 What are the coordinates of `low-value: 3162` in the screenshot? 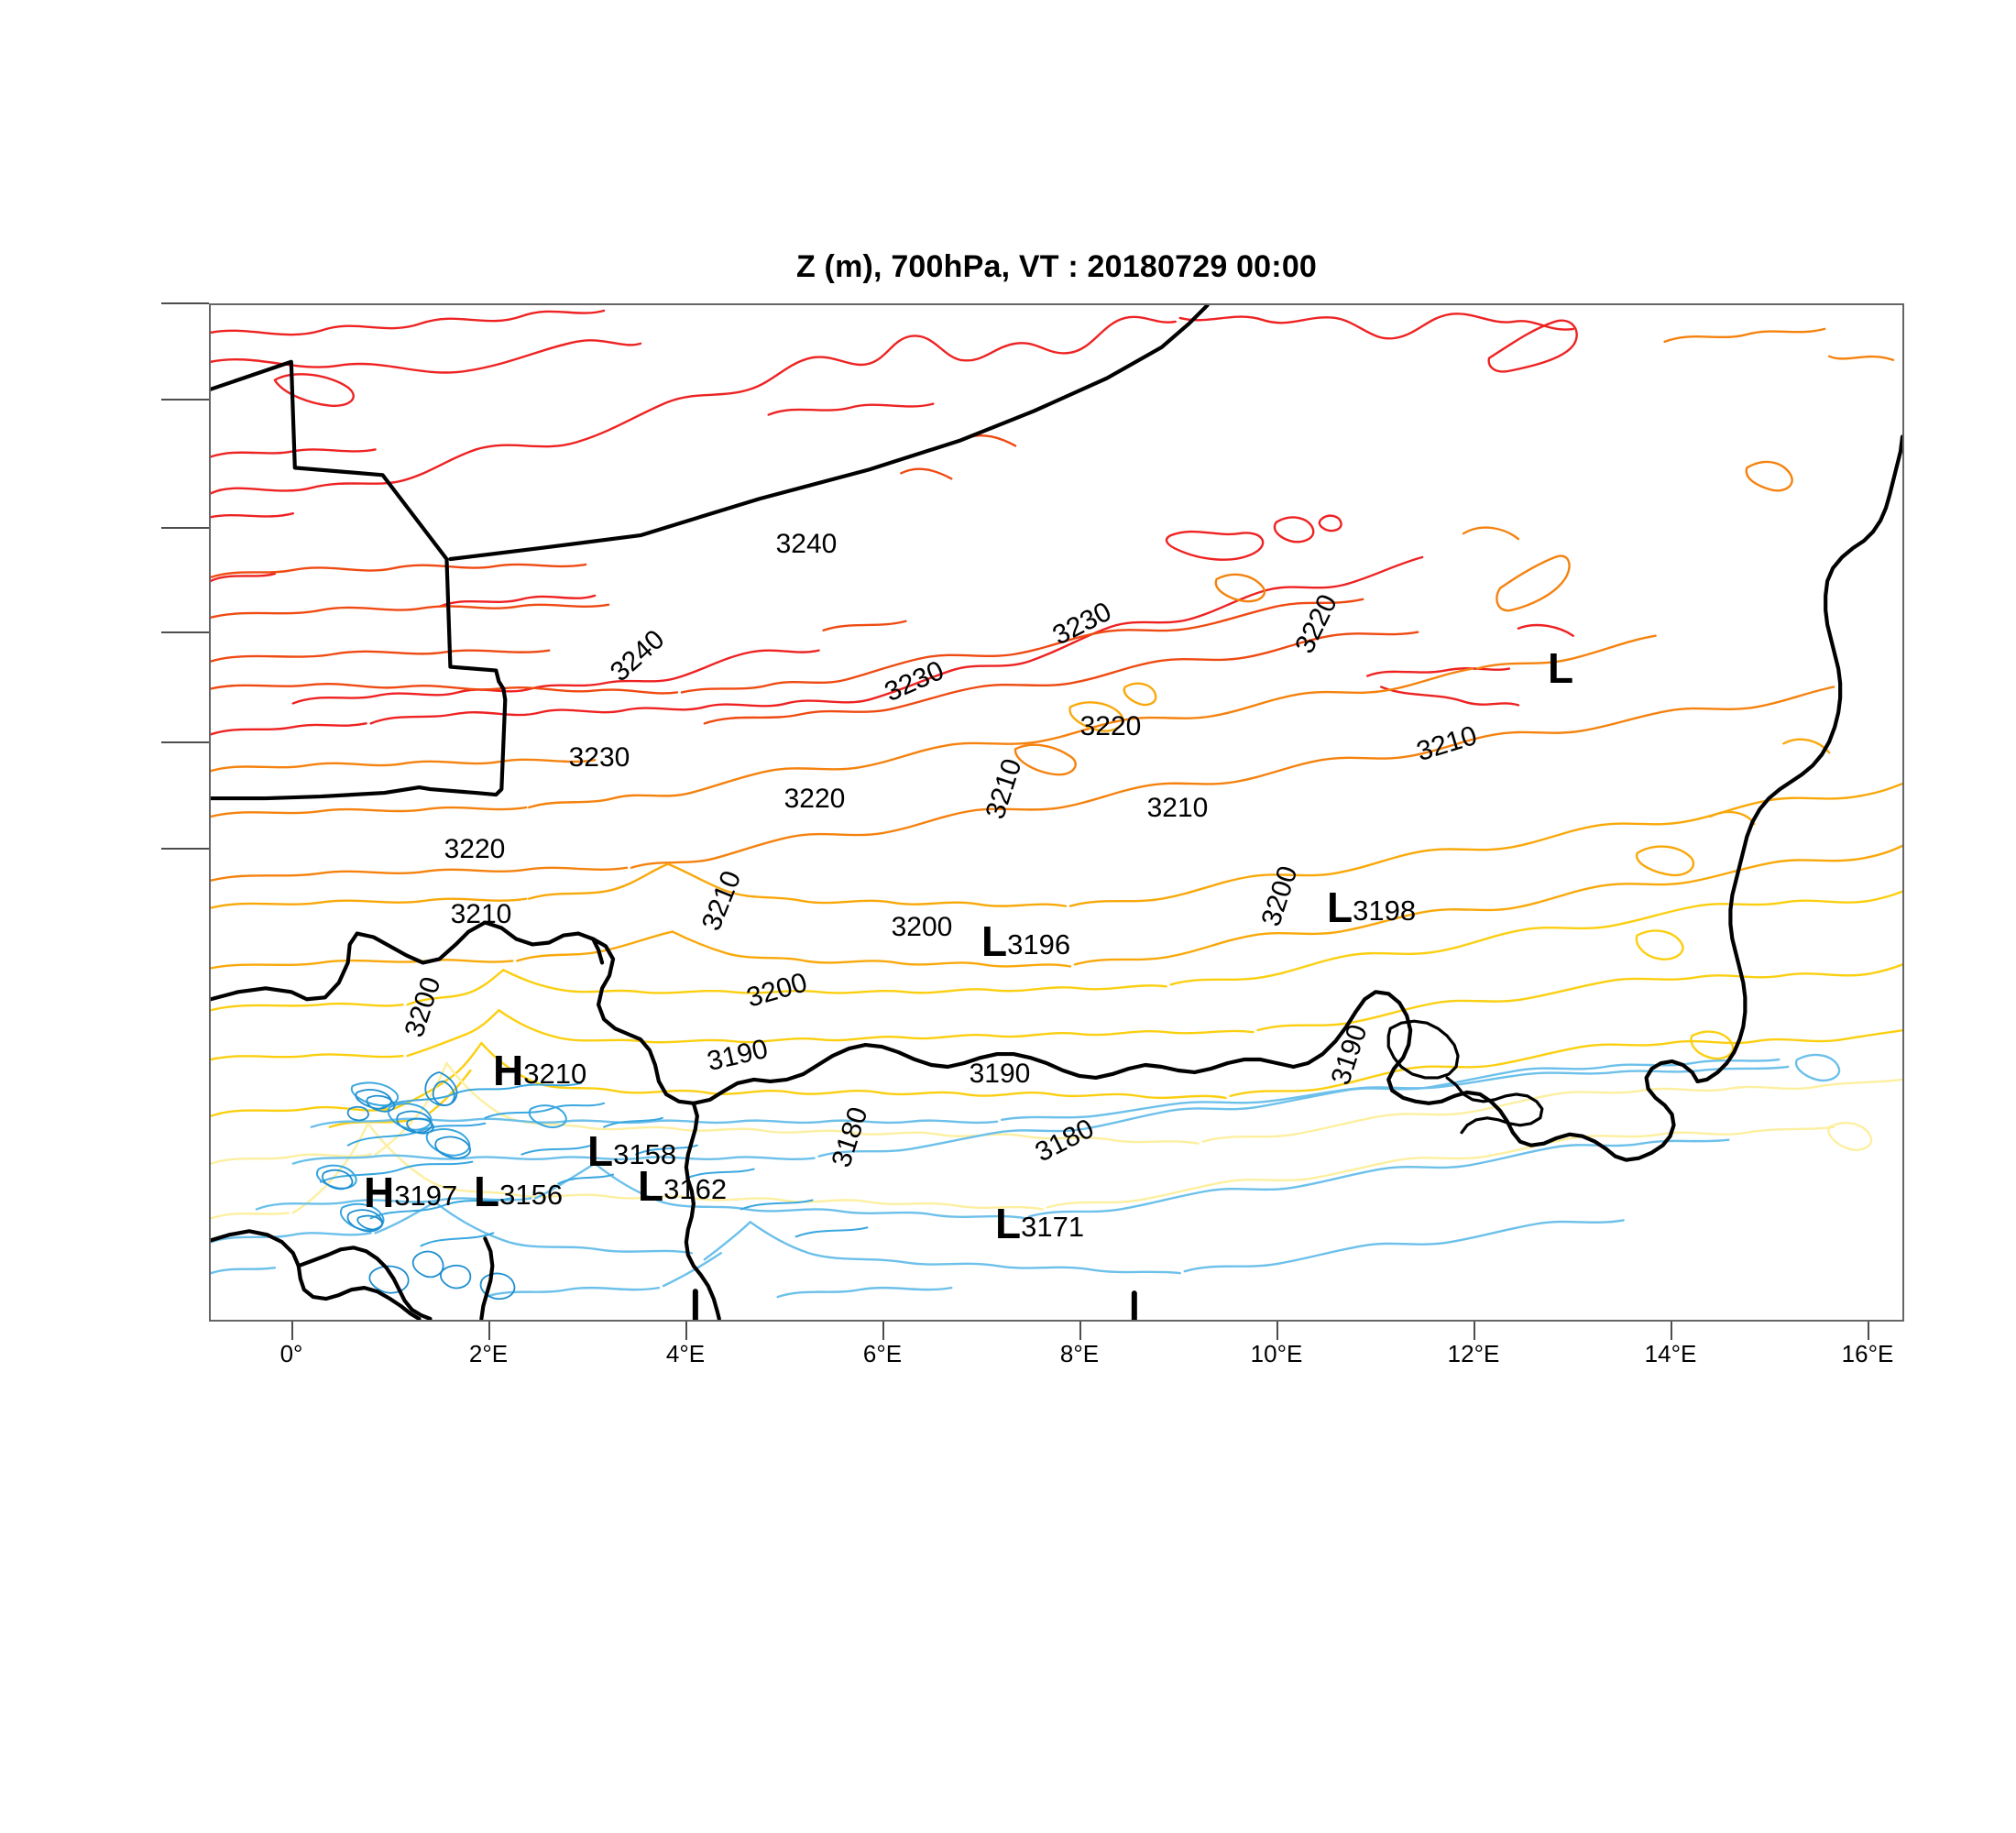 It's located at (695, 1188).